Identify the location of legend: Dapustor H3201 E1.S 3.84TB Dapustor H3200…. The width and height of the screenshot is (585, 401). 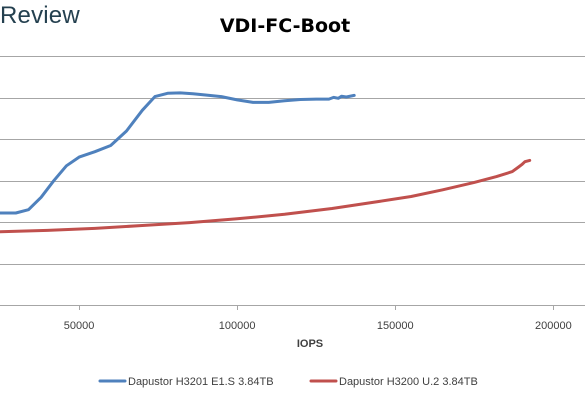
(288, 382).